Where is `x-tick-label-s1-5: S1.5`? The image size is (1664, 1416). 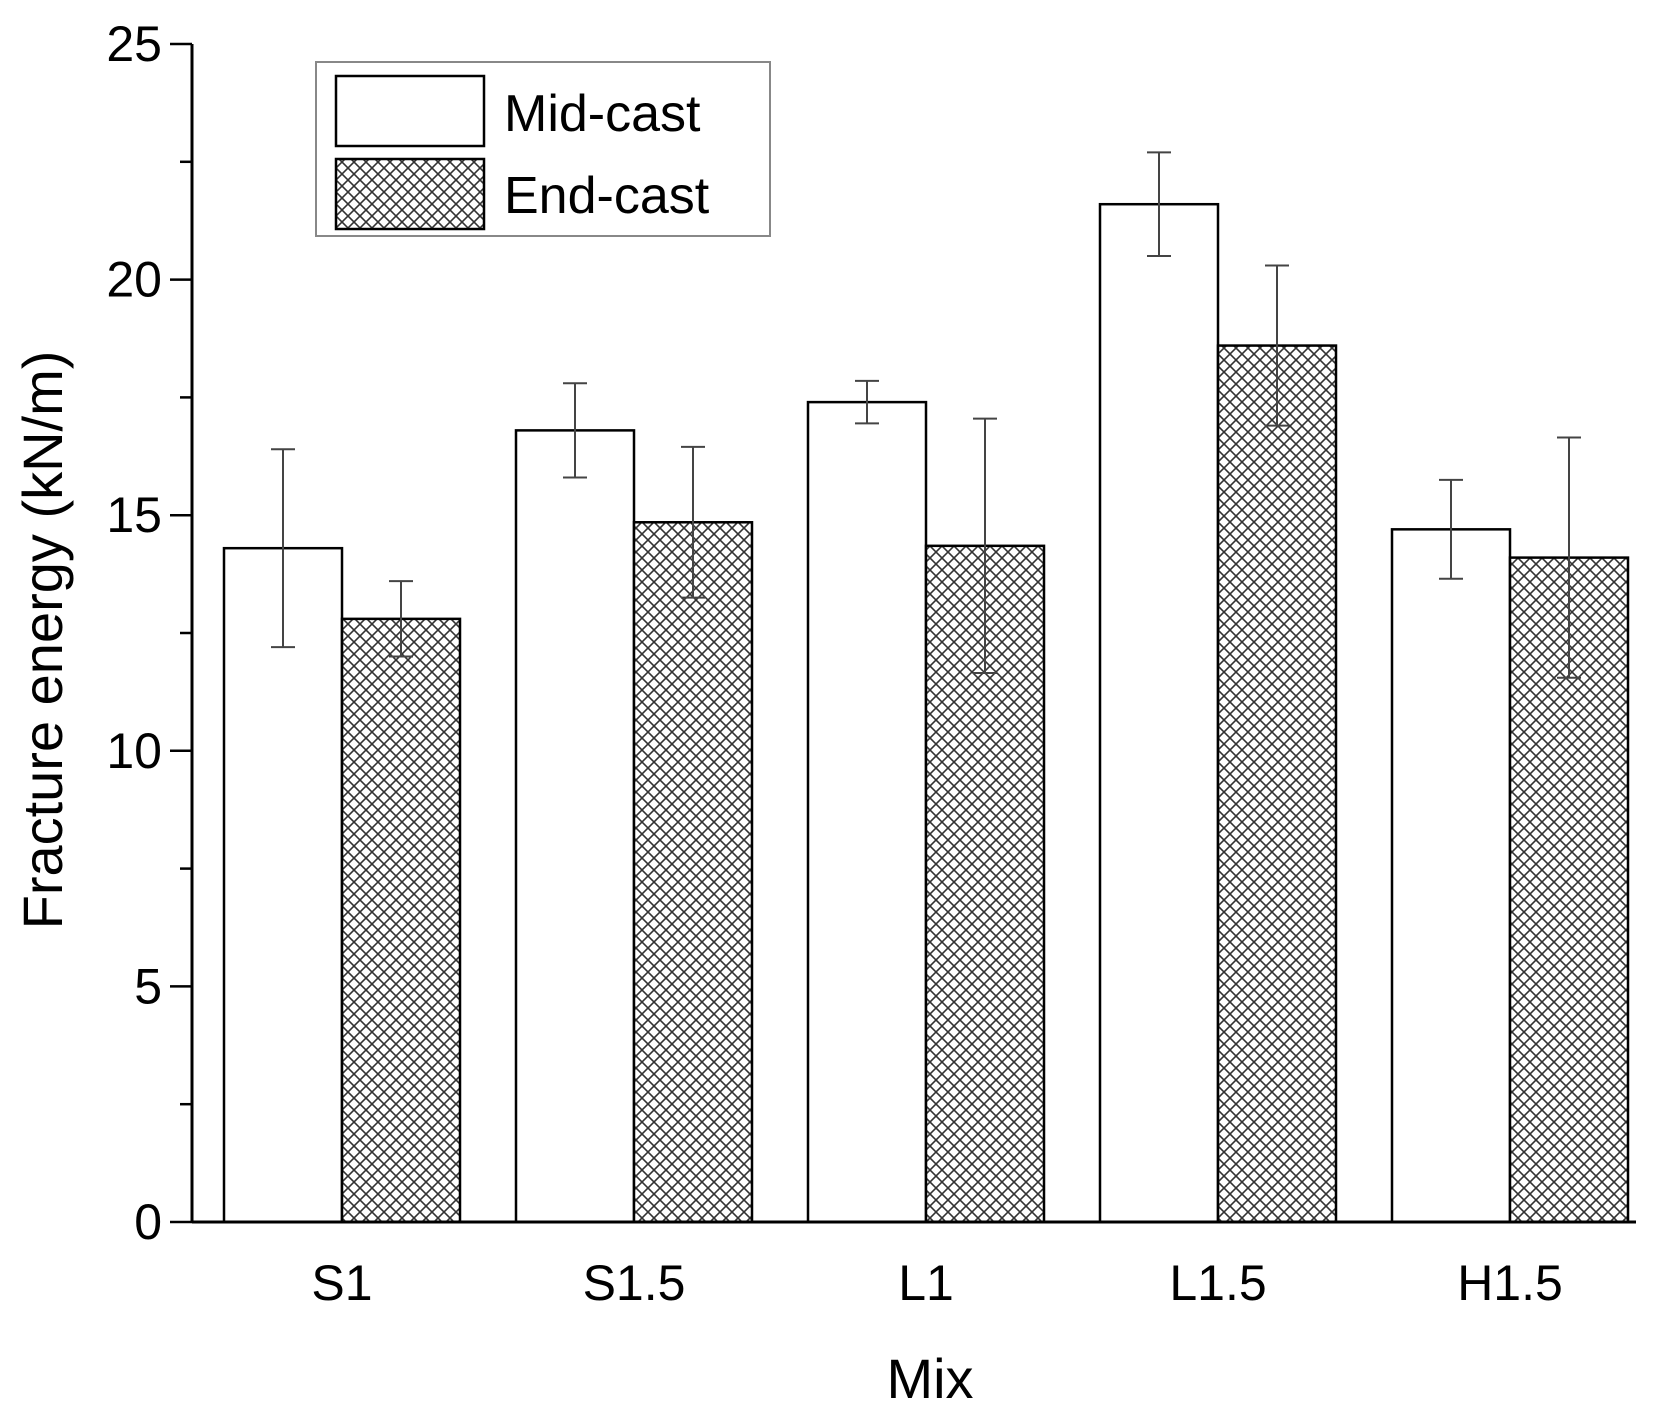 x-tick-label-s1-5: S1.5 is located at coordinates (634, 1283).